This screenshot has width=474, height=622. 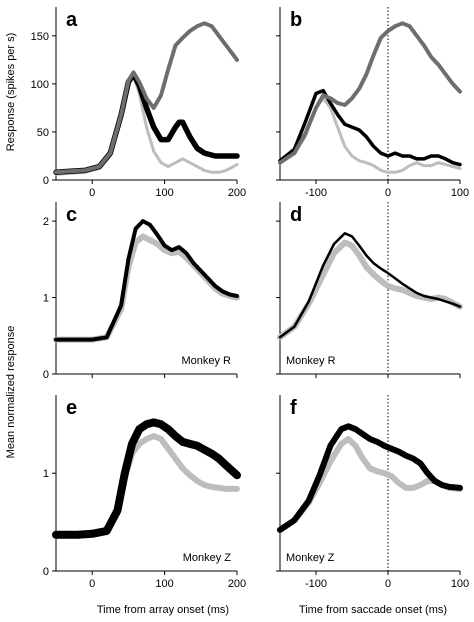 I want to click on y-tick-label: 100, so click(x=40, y=85).